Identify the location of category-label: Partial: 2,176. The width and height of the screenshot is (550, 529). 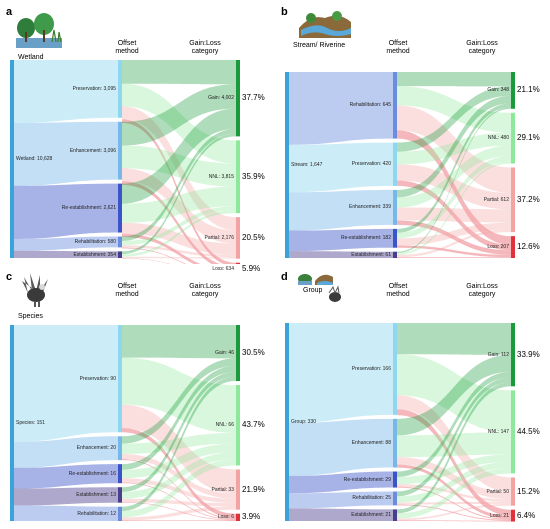
(219, 237).